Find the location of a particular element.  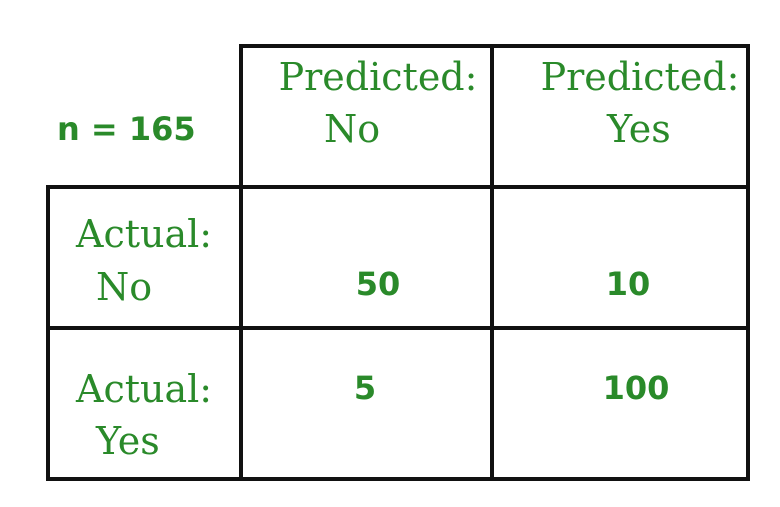

col-header-no-line2: No is located at coordinates (352, 129).